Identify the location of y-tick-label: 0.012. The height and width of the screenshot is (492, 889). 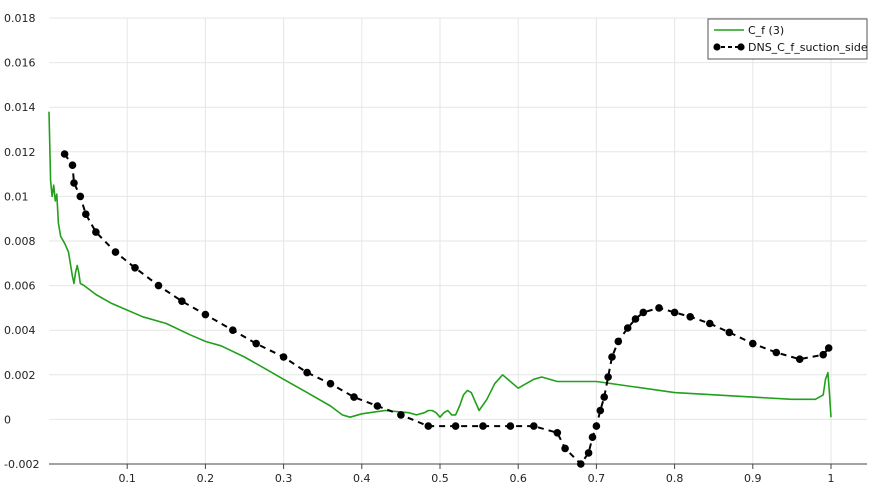
(20, 152).